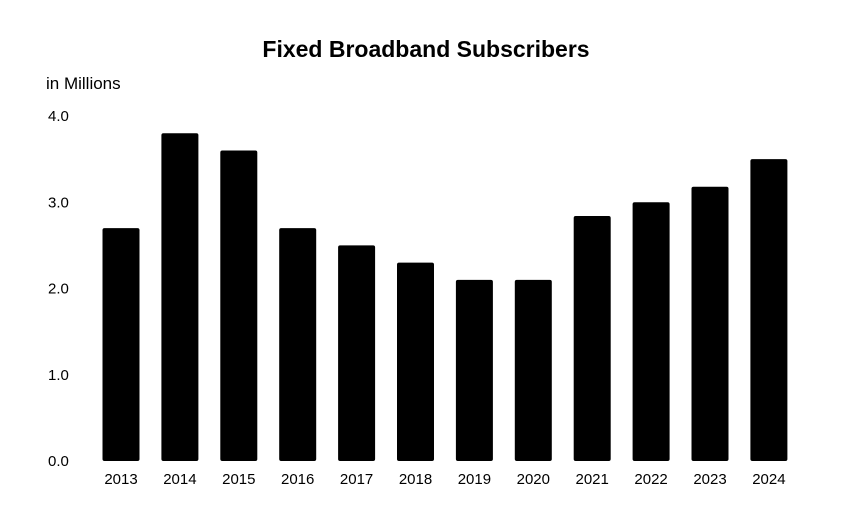 The image size is (850, 526). What do you see at coordinates (425, 49) in the screenshot?
I see `chart-title: Fixed Broadband Subscribers` at bounding box center [425, 49].